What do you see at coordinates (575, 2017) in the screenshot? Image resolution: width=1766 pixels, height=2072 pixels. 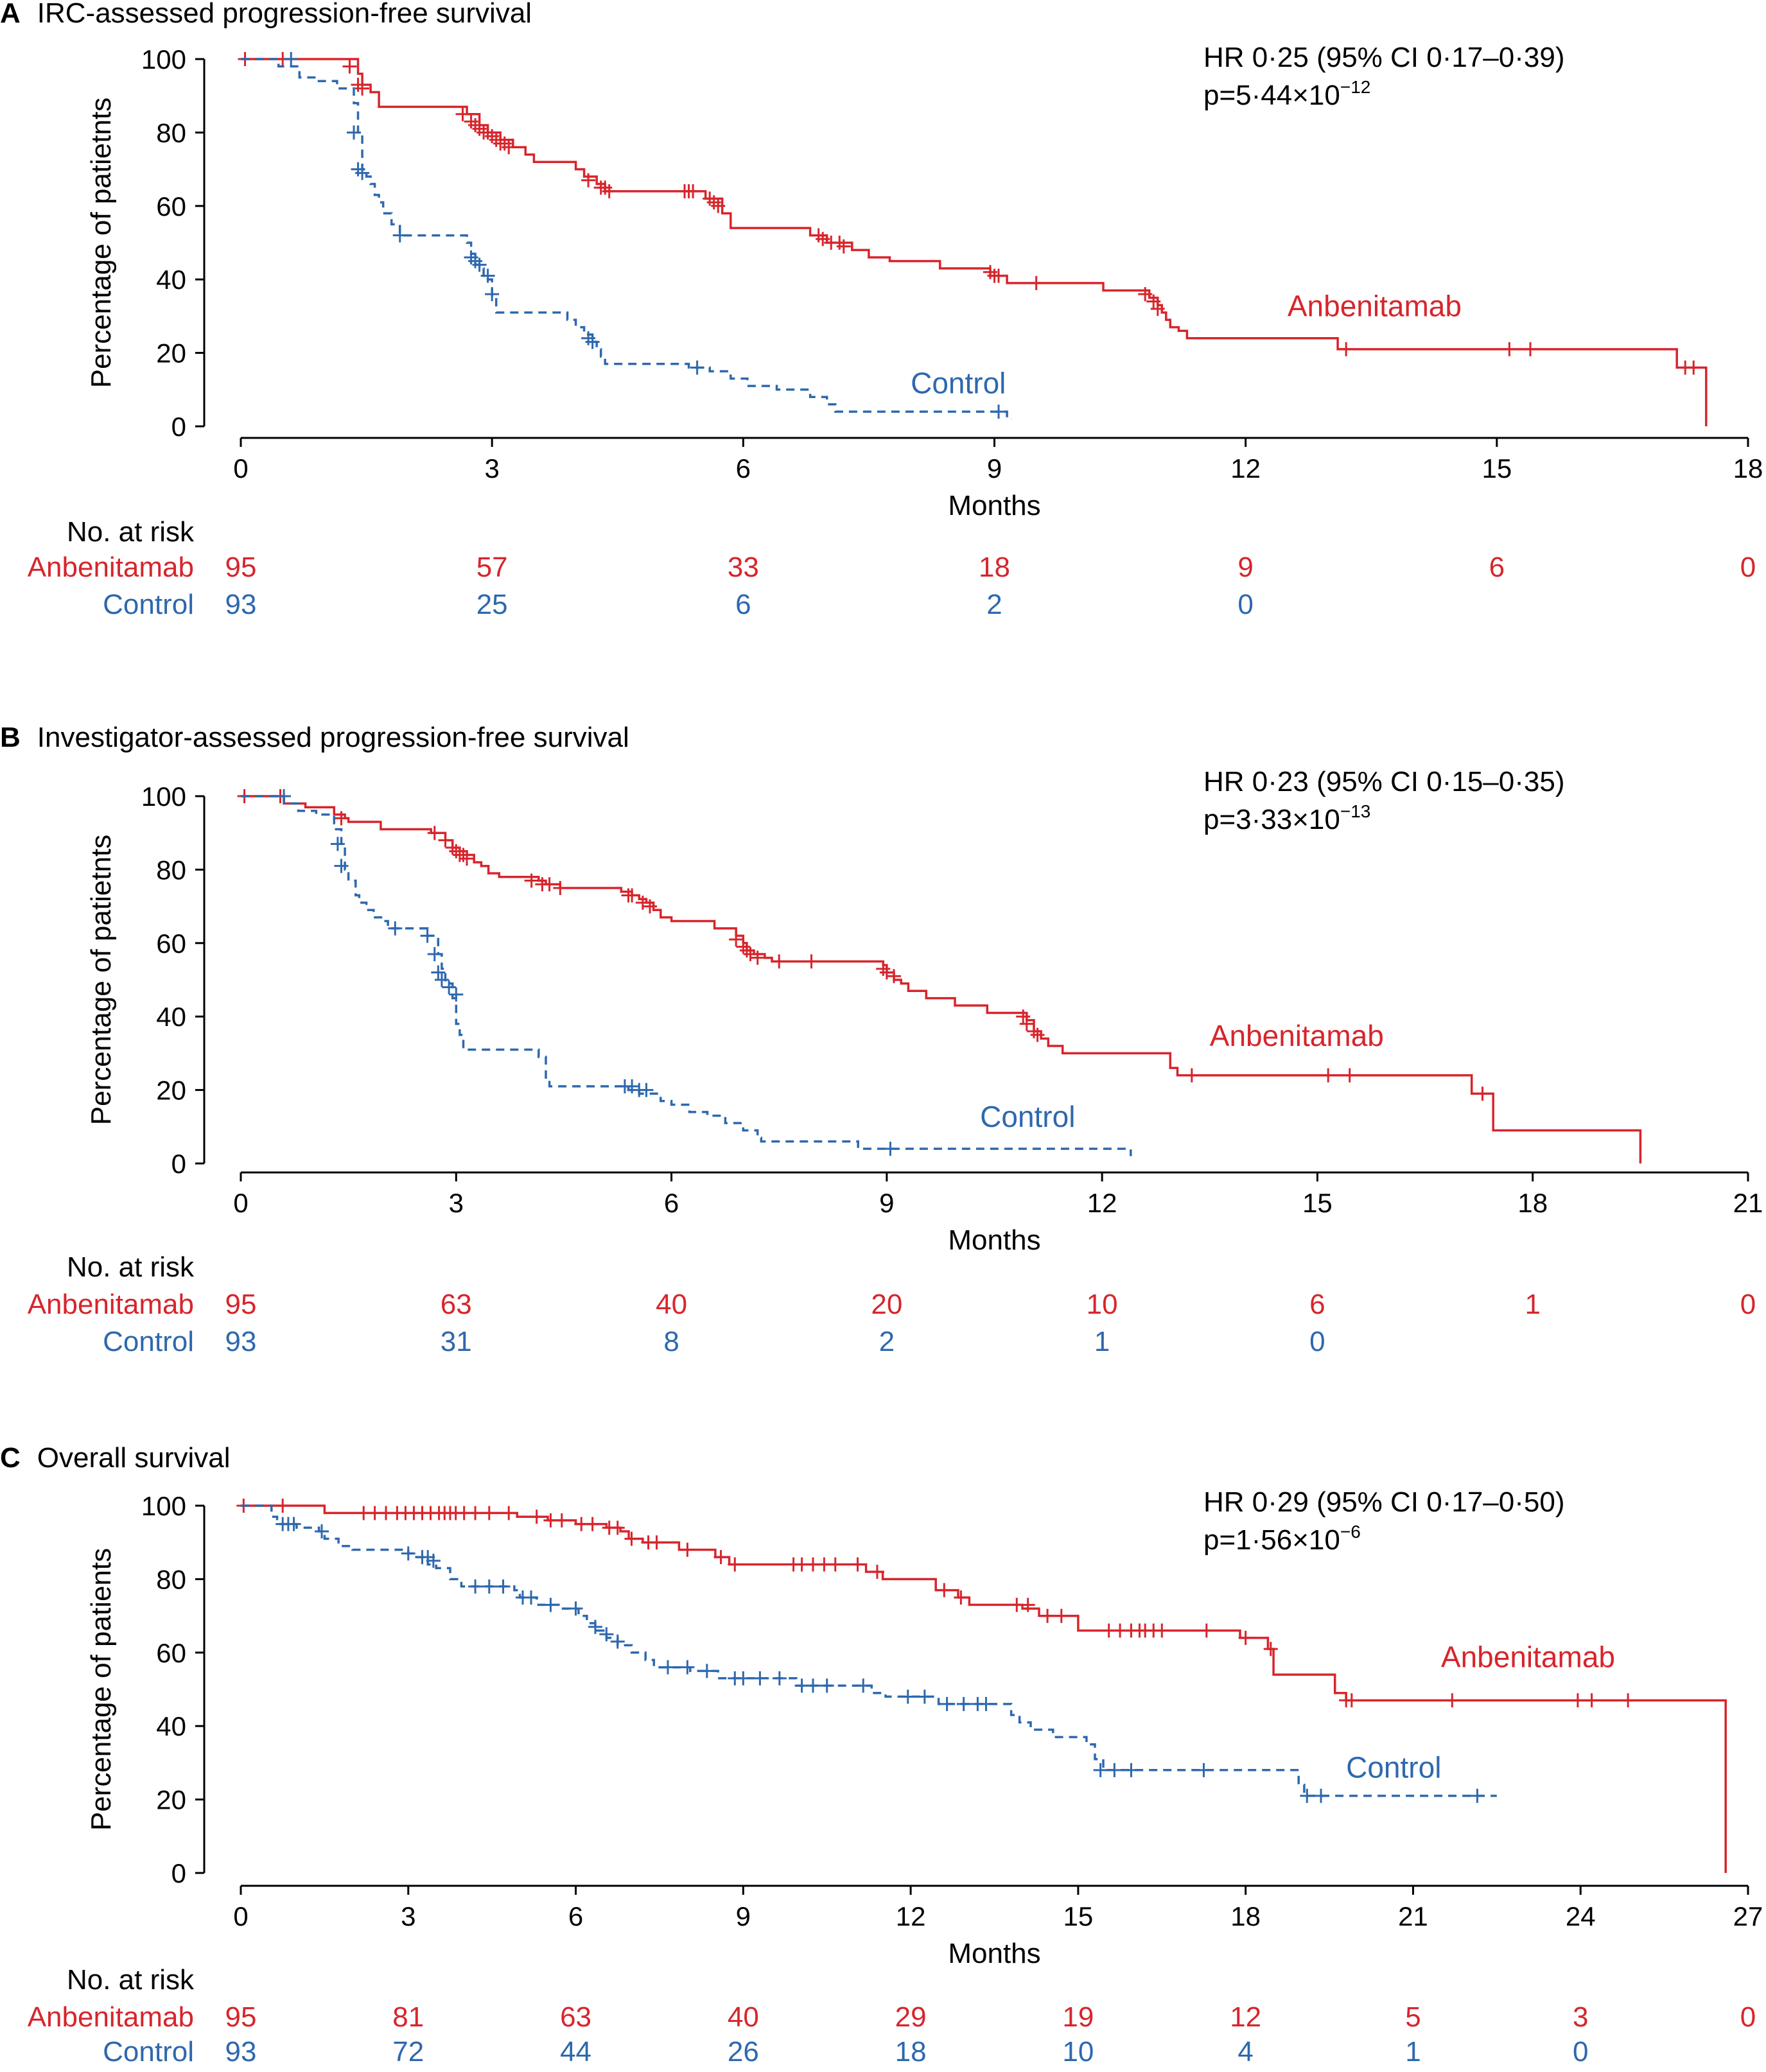 I see `risk-table-value: 63` at bounding box center [575, 2017].